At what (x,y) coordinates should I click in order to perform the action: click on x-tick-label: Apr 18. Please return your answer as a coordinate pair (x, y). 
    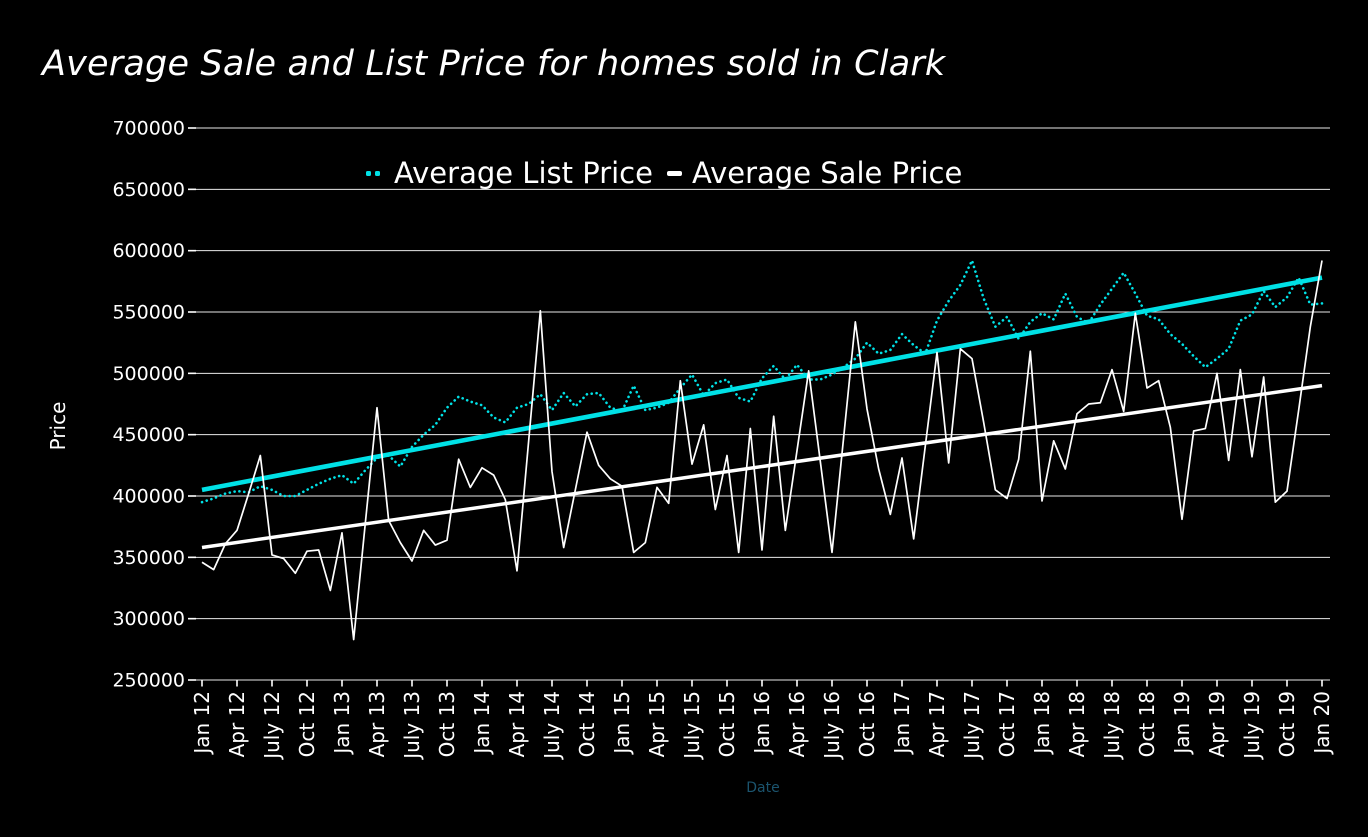
    Looking at the image, I should click on (1077, 724).